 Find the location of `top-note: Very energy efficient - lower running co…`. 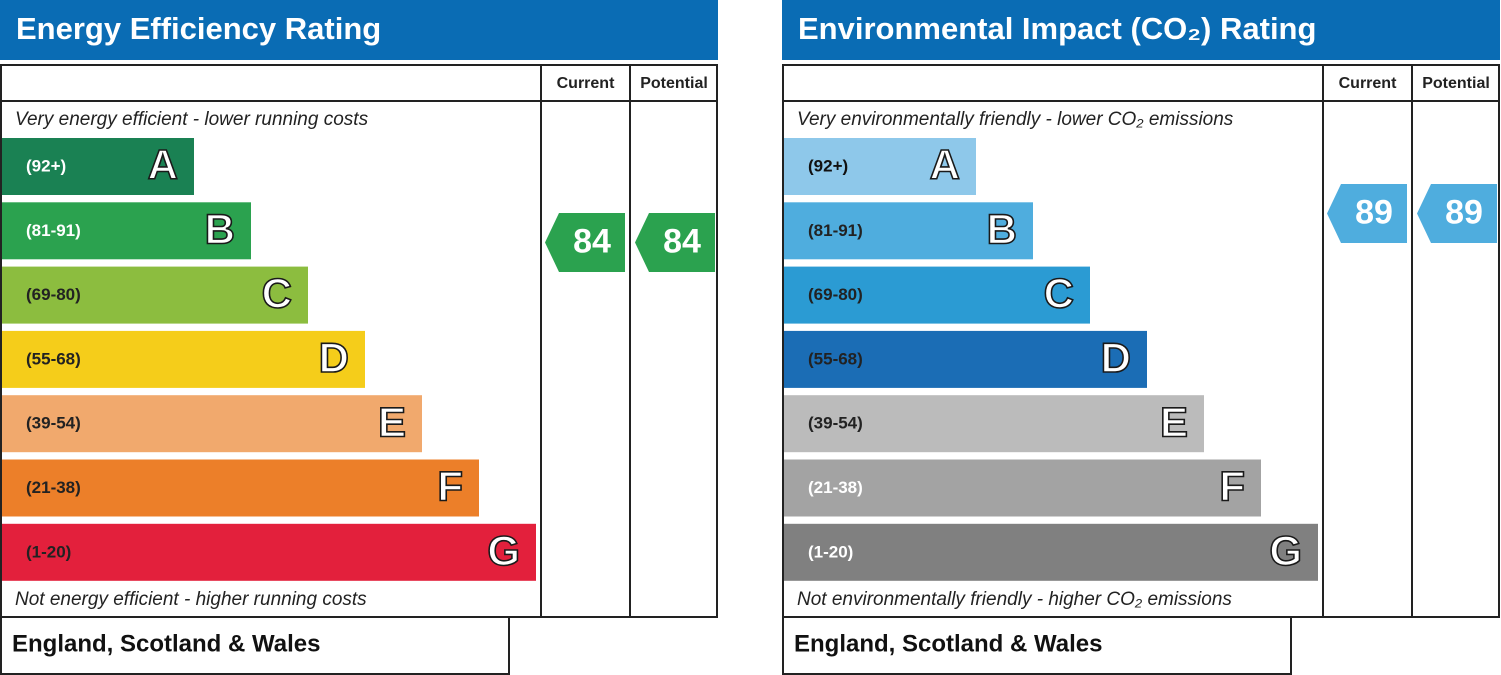

top-note: Very energy efficient - lower running co… is located at coordinates (192, 119).